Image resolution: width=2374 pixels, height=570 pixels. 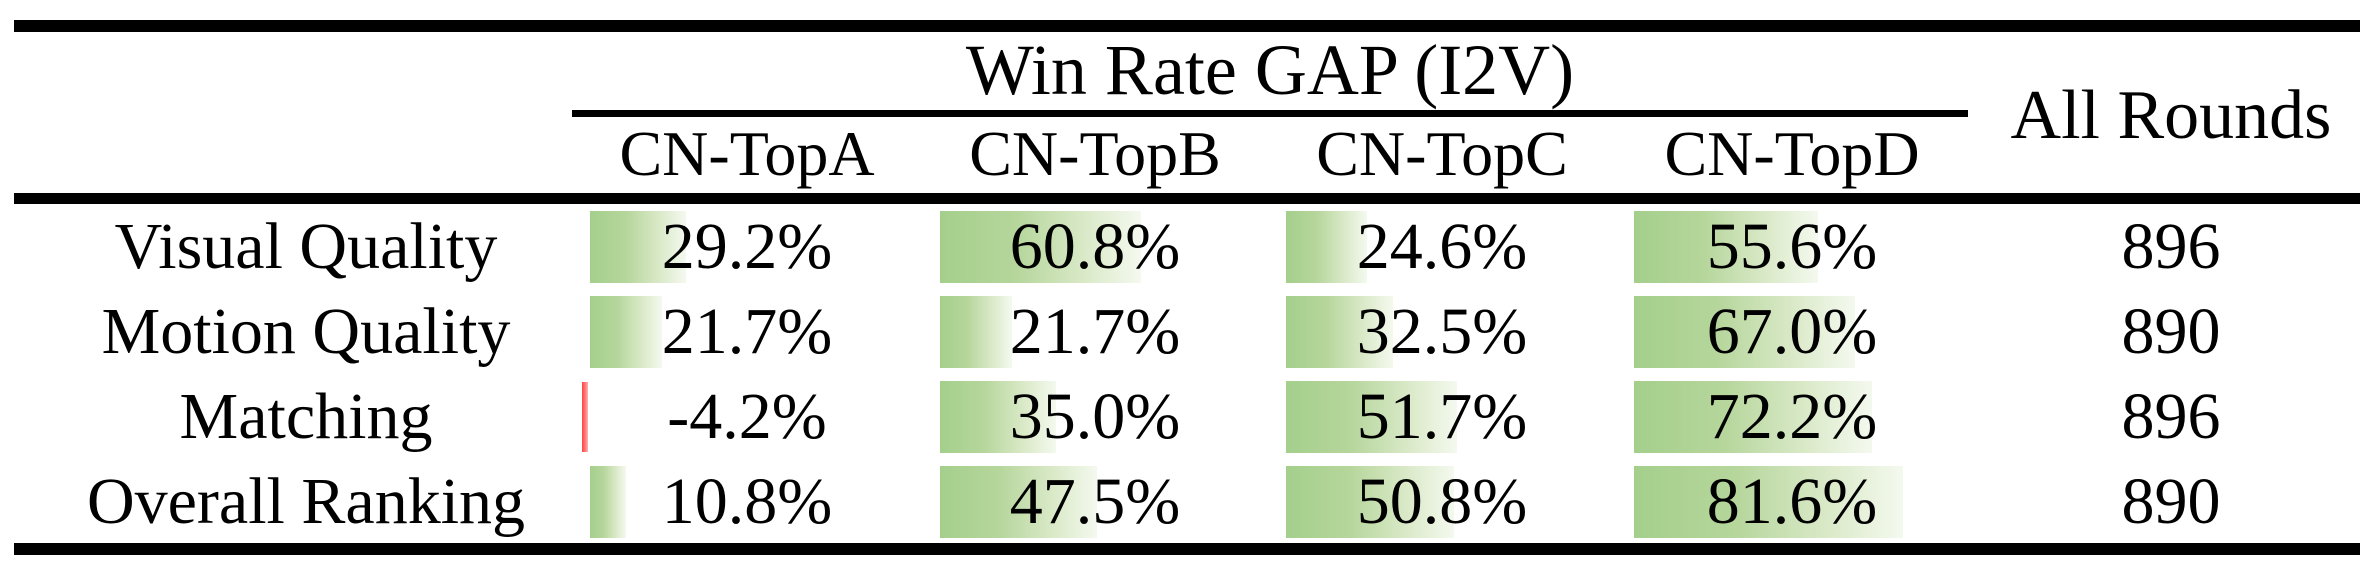 I want to click on cell-visual-topd: 55.6%, so click(x=1792, y=246).